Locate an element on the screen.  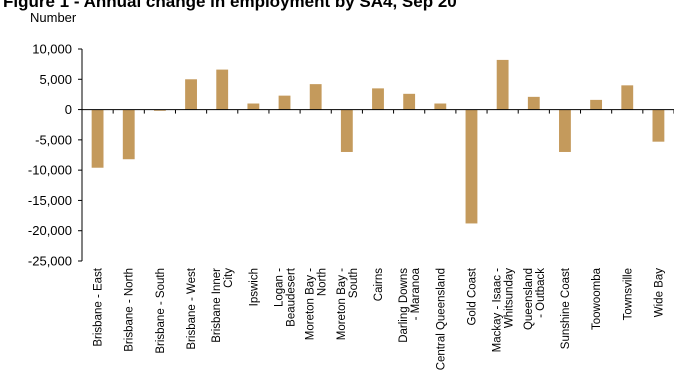
x-tick-label: Brisbane - South is located at coordinates (161, 311).